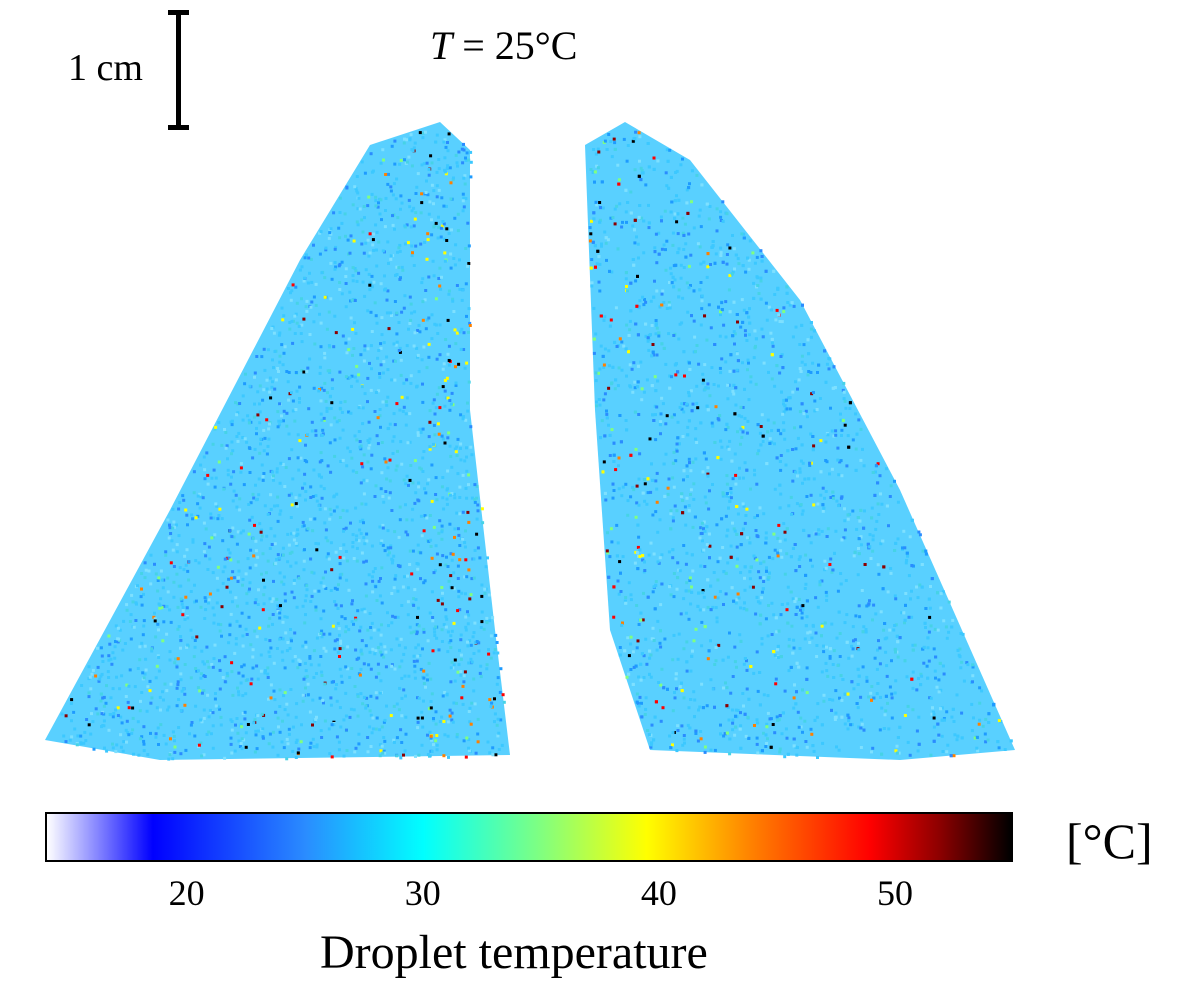  I want to click on scale-bar, so click(178, 70).